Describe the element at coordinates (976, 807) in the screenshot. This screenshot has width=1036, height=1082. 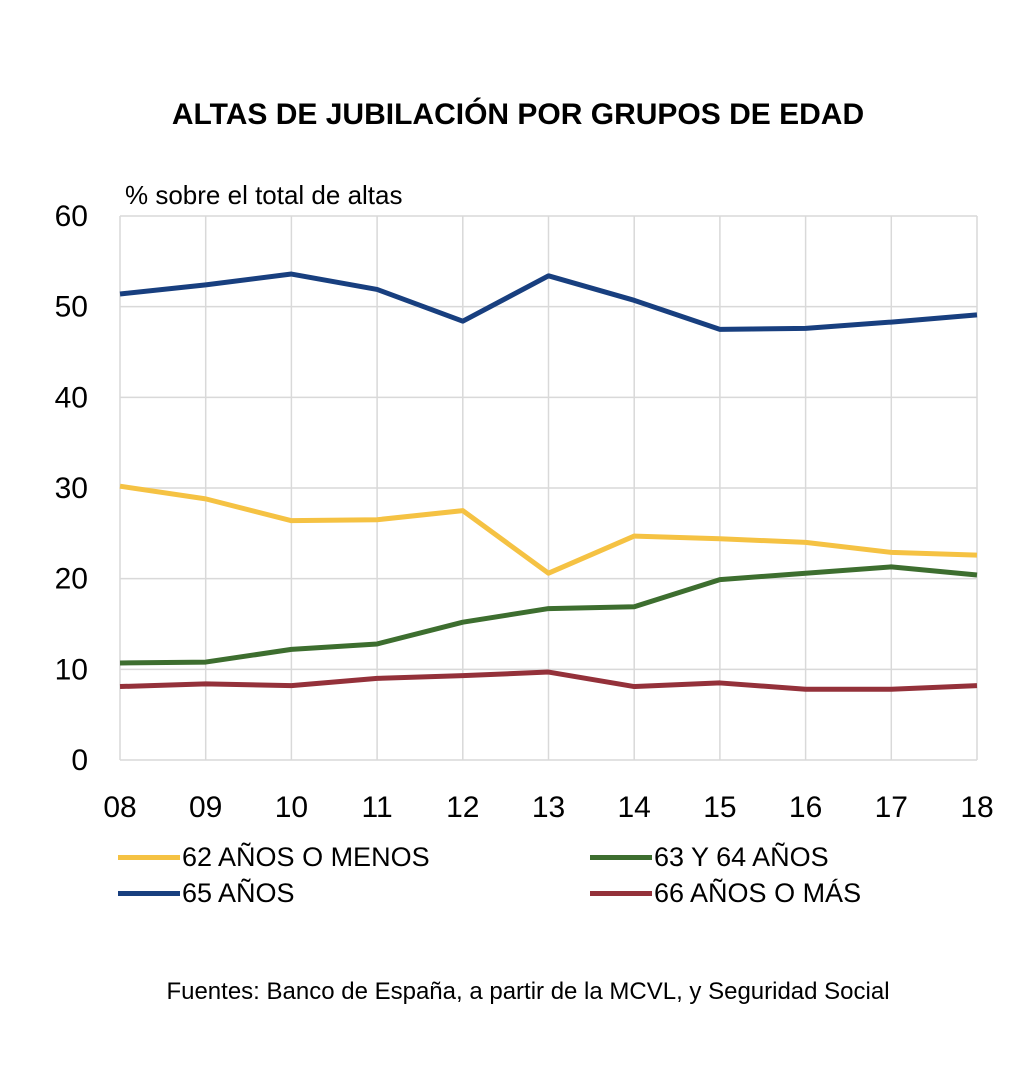
I see `x-tick-label: 18` at that location.